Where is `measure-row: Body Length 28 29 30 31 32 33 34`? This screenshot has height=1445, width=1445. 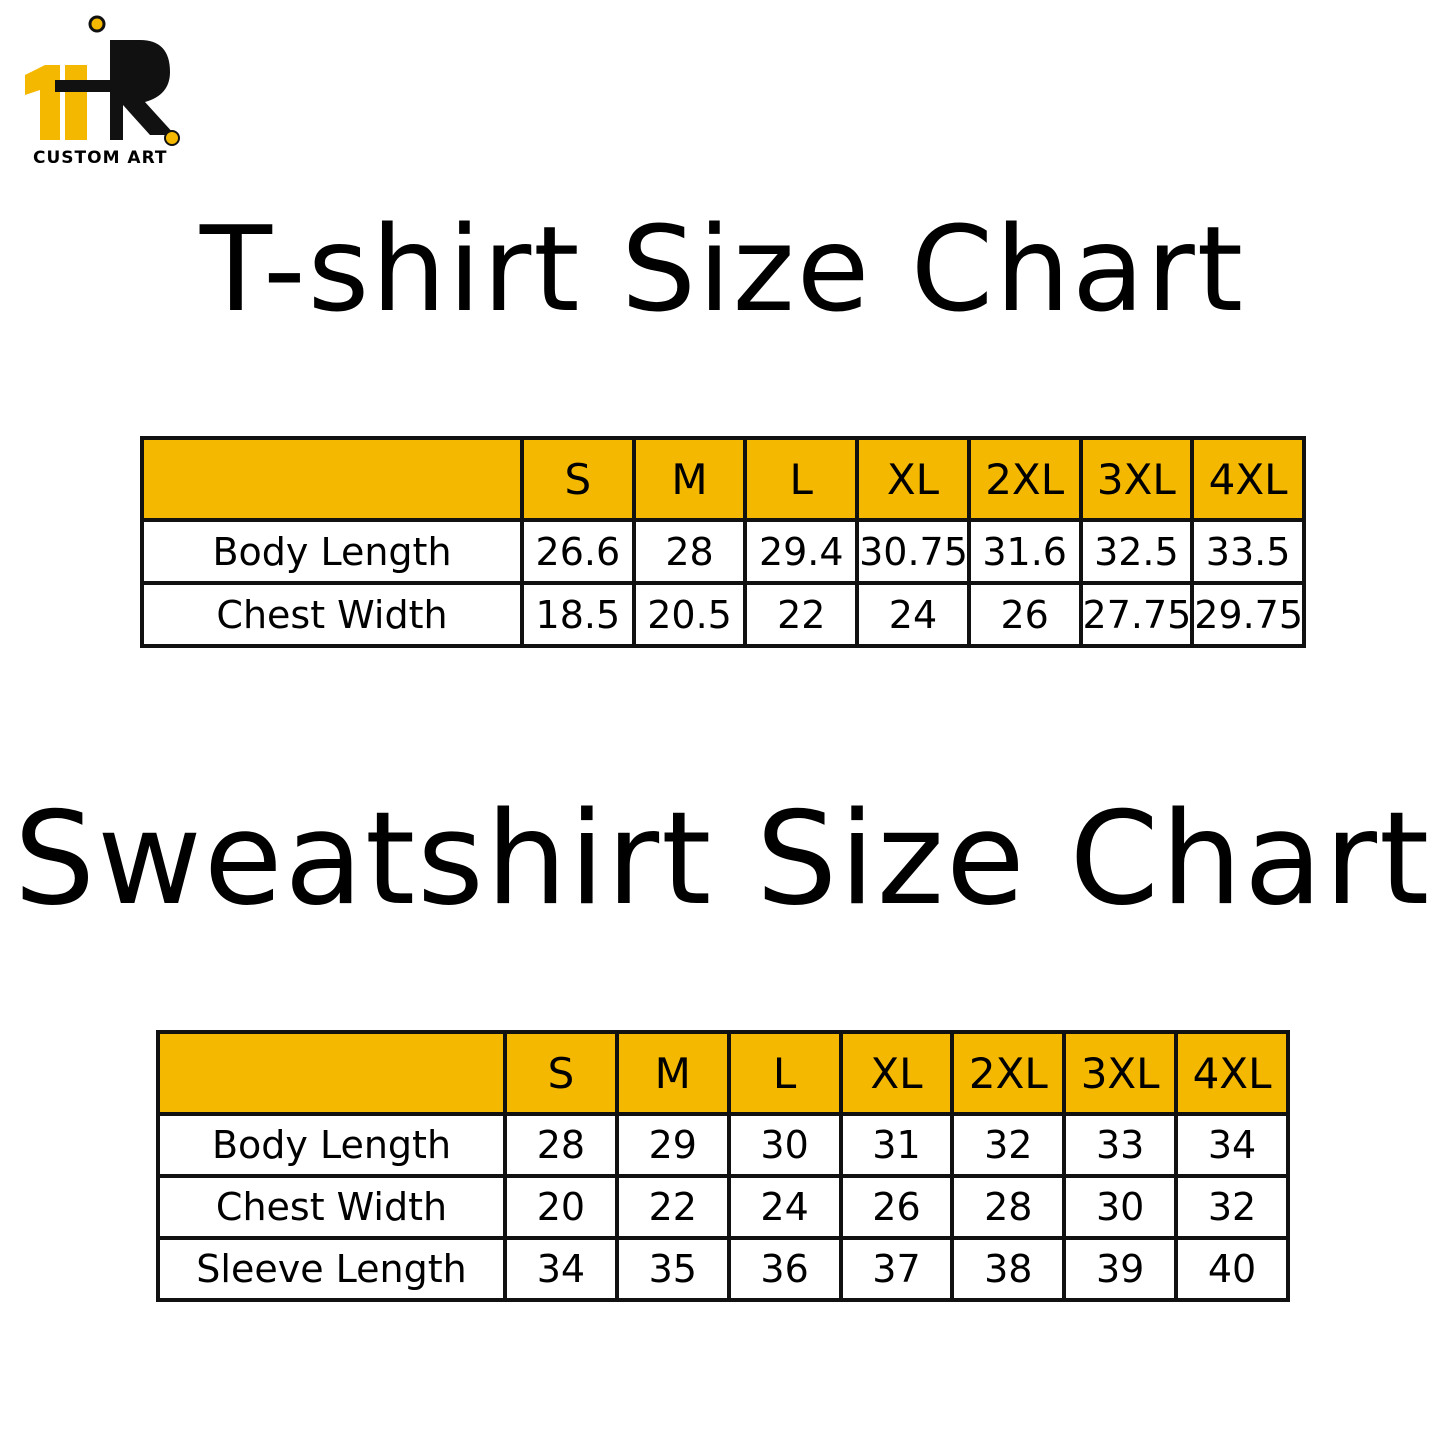
measure-row: Body Length 28 29 30 31 32 33 34 is located at coordinates (723, 1145).